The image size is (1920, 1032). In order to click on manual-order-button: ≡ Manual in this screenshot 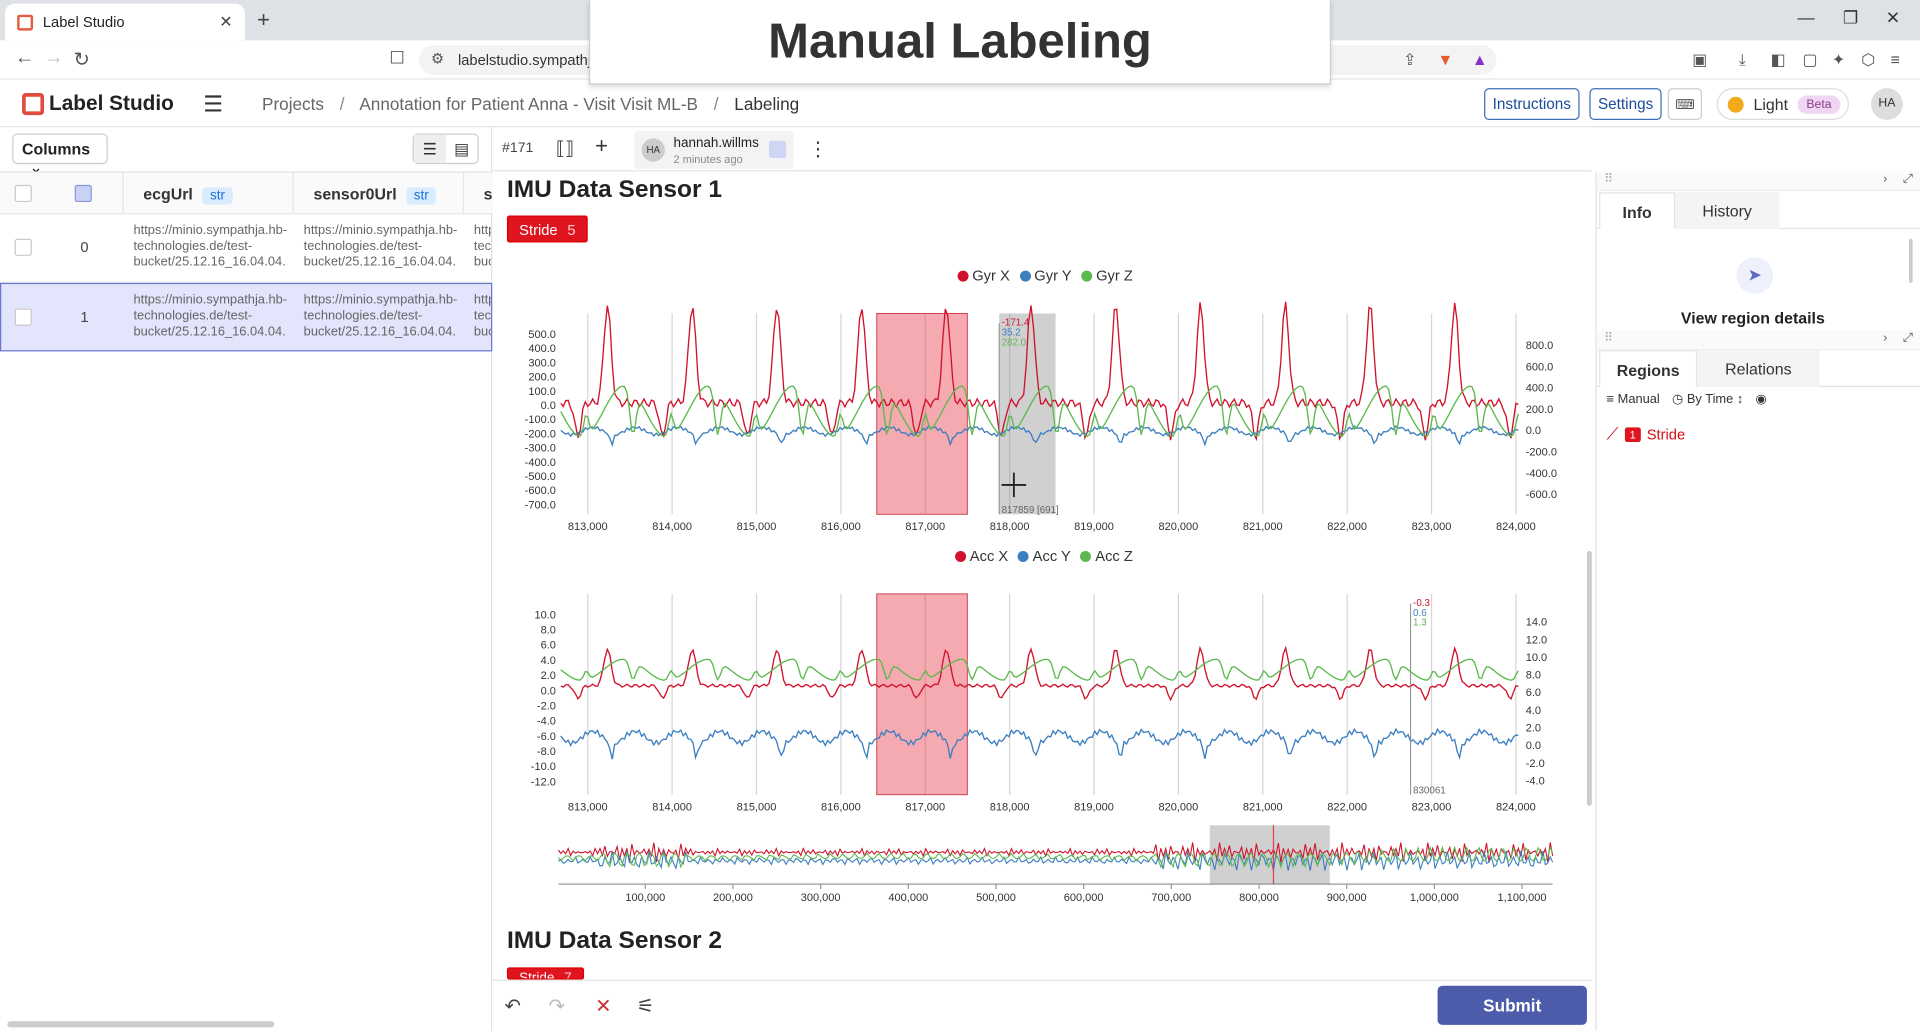, I will do `click(1633, 399)`.